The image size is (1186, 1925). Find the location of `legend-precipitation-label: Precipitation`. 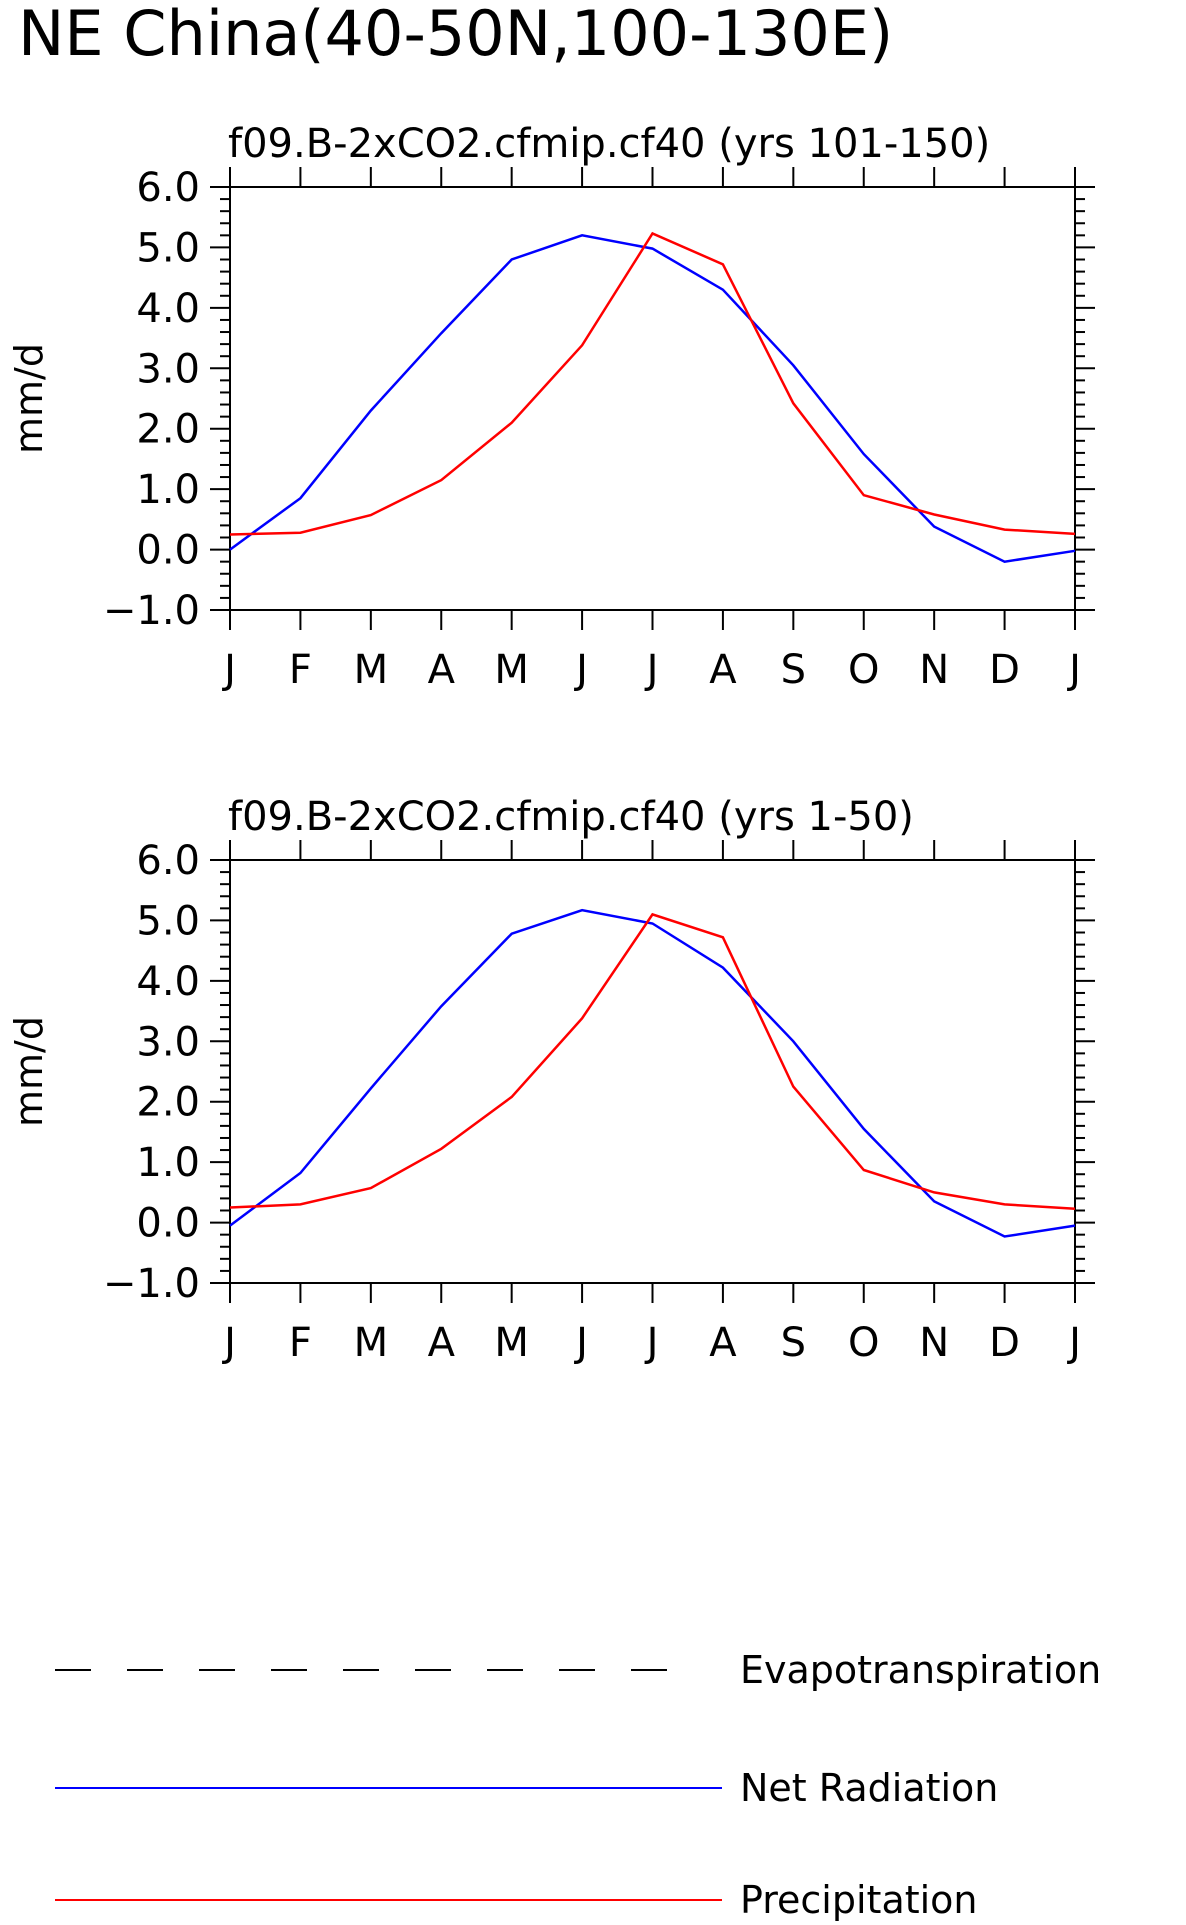

legend-precipitation-label: Precipitation is located at coordinates (859, 1900).